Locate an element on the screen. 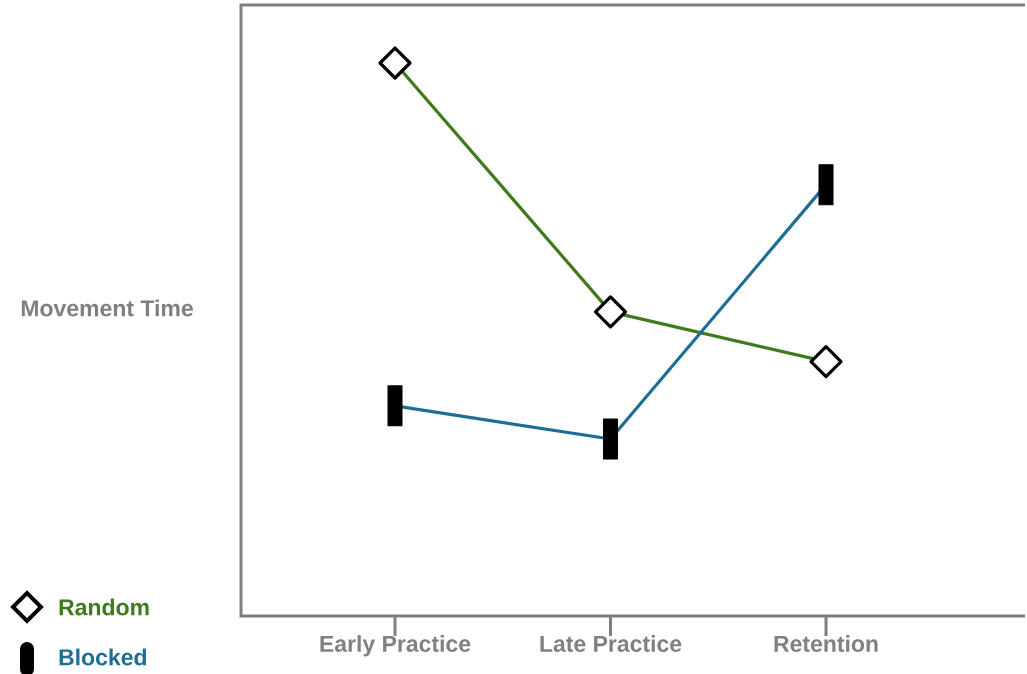 The width and height of the screenshot is (1027, 674). x-tick-label: Retention is located at coordinates (826, 643).